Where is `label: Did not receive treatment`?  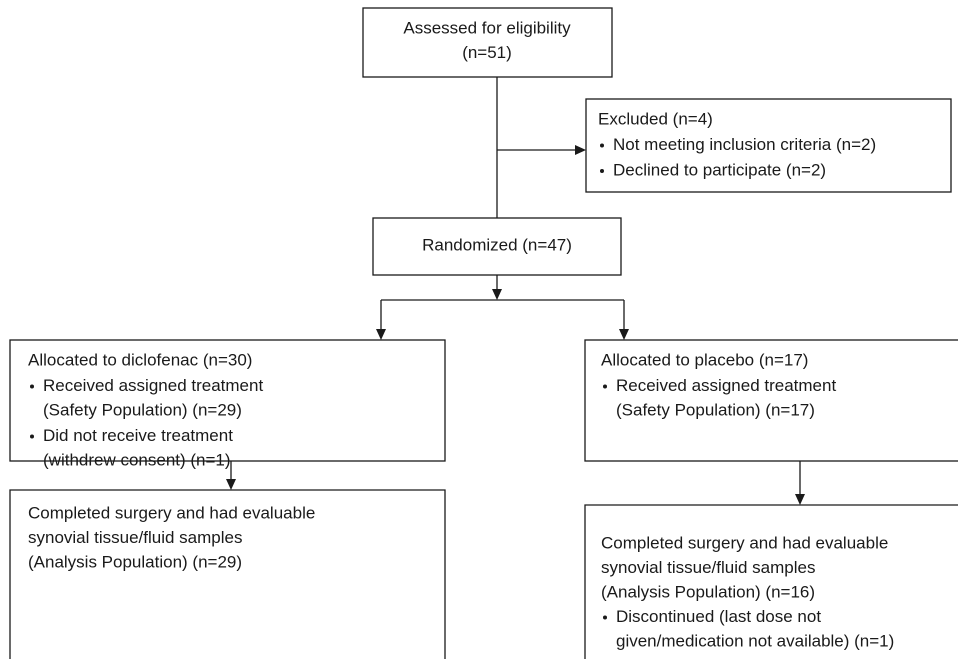 label: Did not receive treatment is located at coordinates (138, 435).